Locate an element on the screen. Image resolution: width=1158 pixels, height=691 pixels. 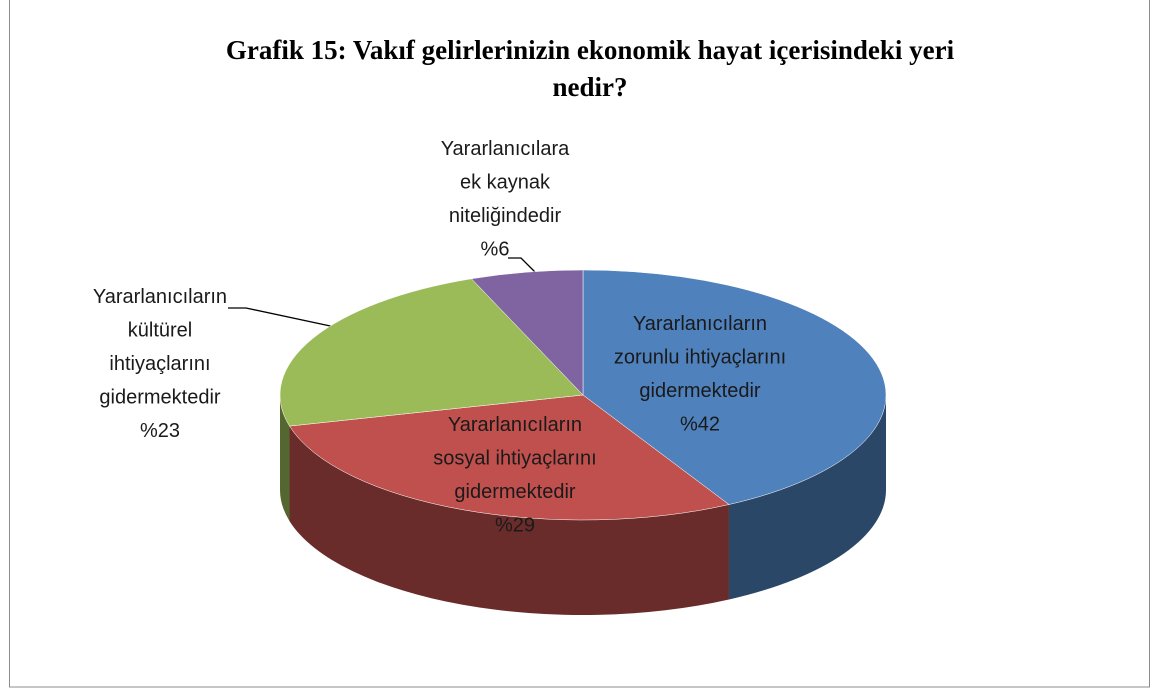
value-label: %6 is located at coordinates (495, 250).